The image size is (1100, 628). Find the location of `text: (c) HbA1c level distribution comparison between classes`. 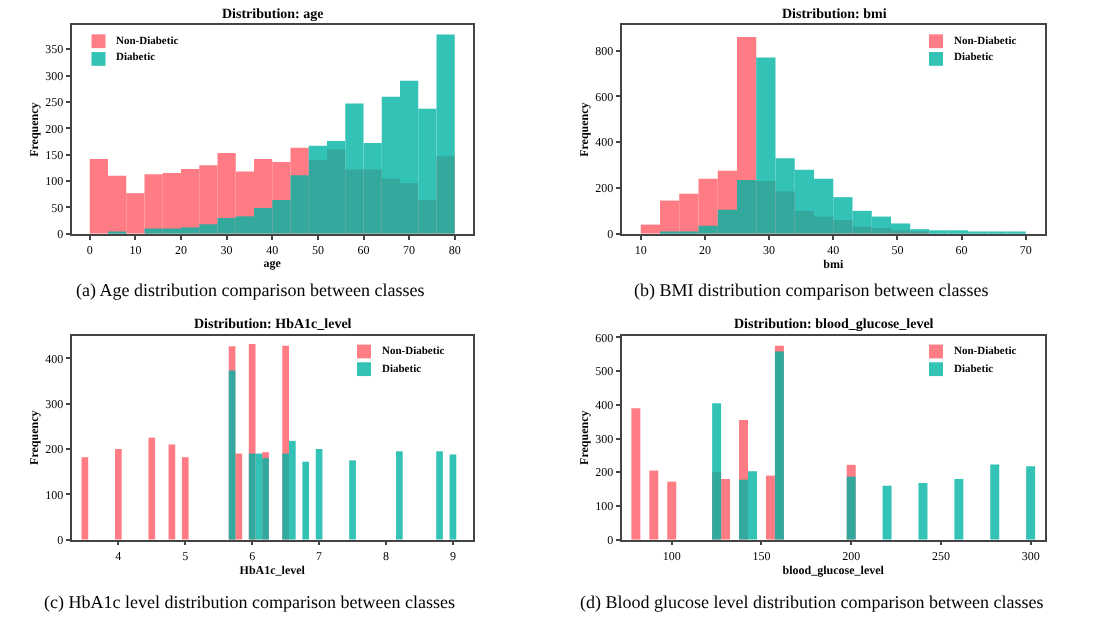

text: (c) HbA1c level distribution comparison between classes is located at coordinates (250, 602).